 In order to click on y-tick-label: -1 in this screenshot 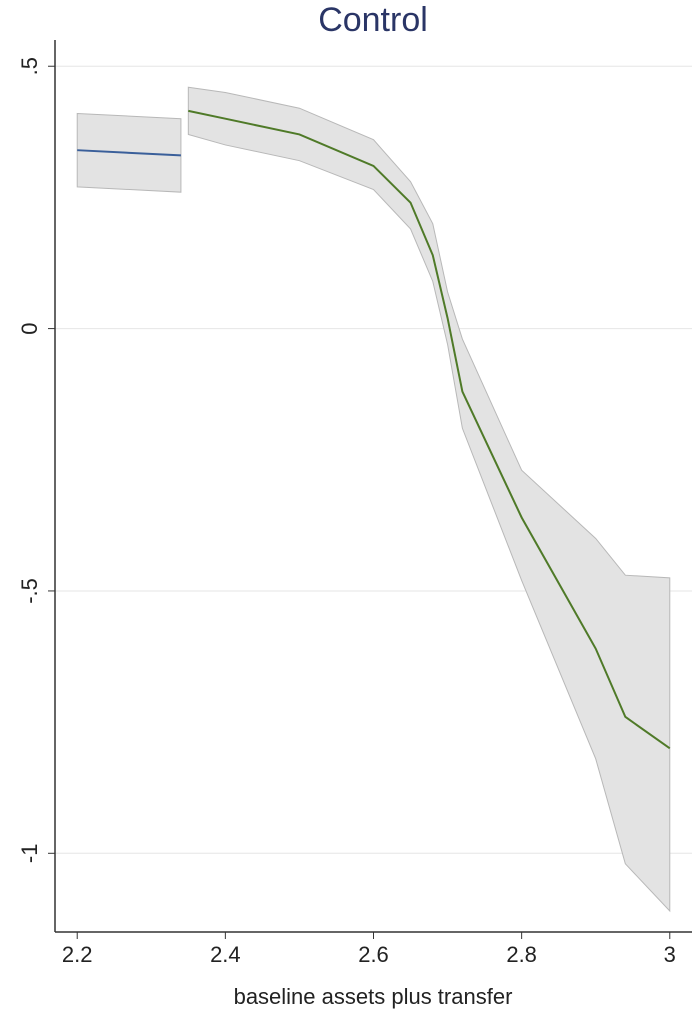, I will do `click(29, 854)`.